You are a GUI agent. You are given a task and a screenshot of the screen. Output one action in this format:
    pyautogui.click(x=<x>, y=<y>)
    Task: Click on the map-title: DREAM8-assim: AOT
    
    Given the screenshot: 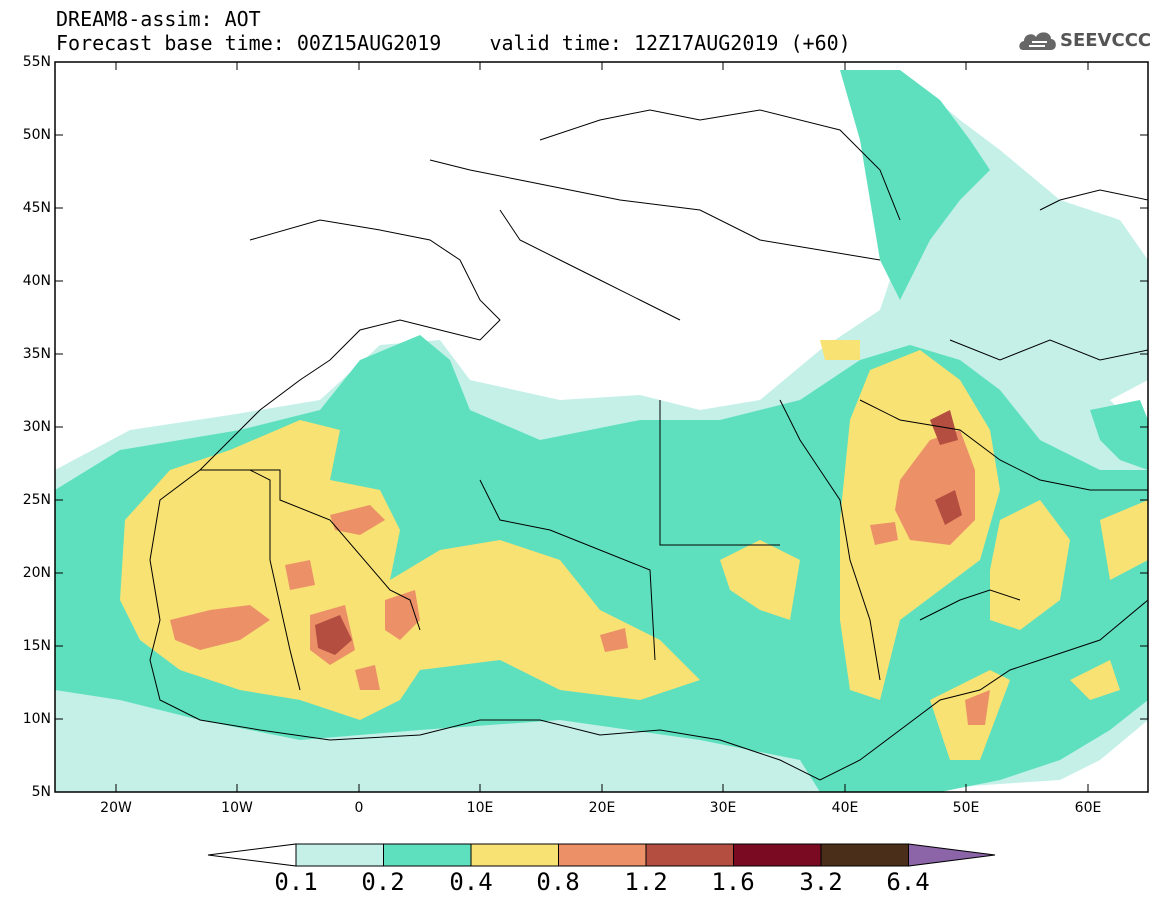 What is the action you would take?
    pyautogui.click(x=158, y=19)
    